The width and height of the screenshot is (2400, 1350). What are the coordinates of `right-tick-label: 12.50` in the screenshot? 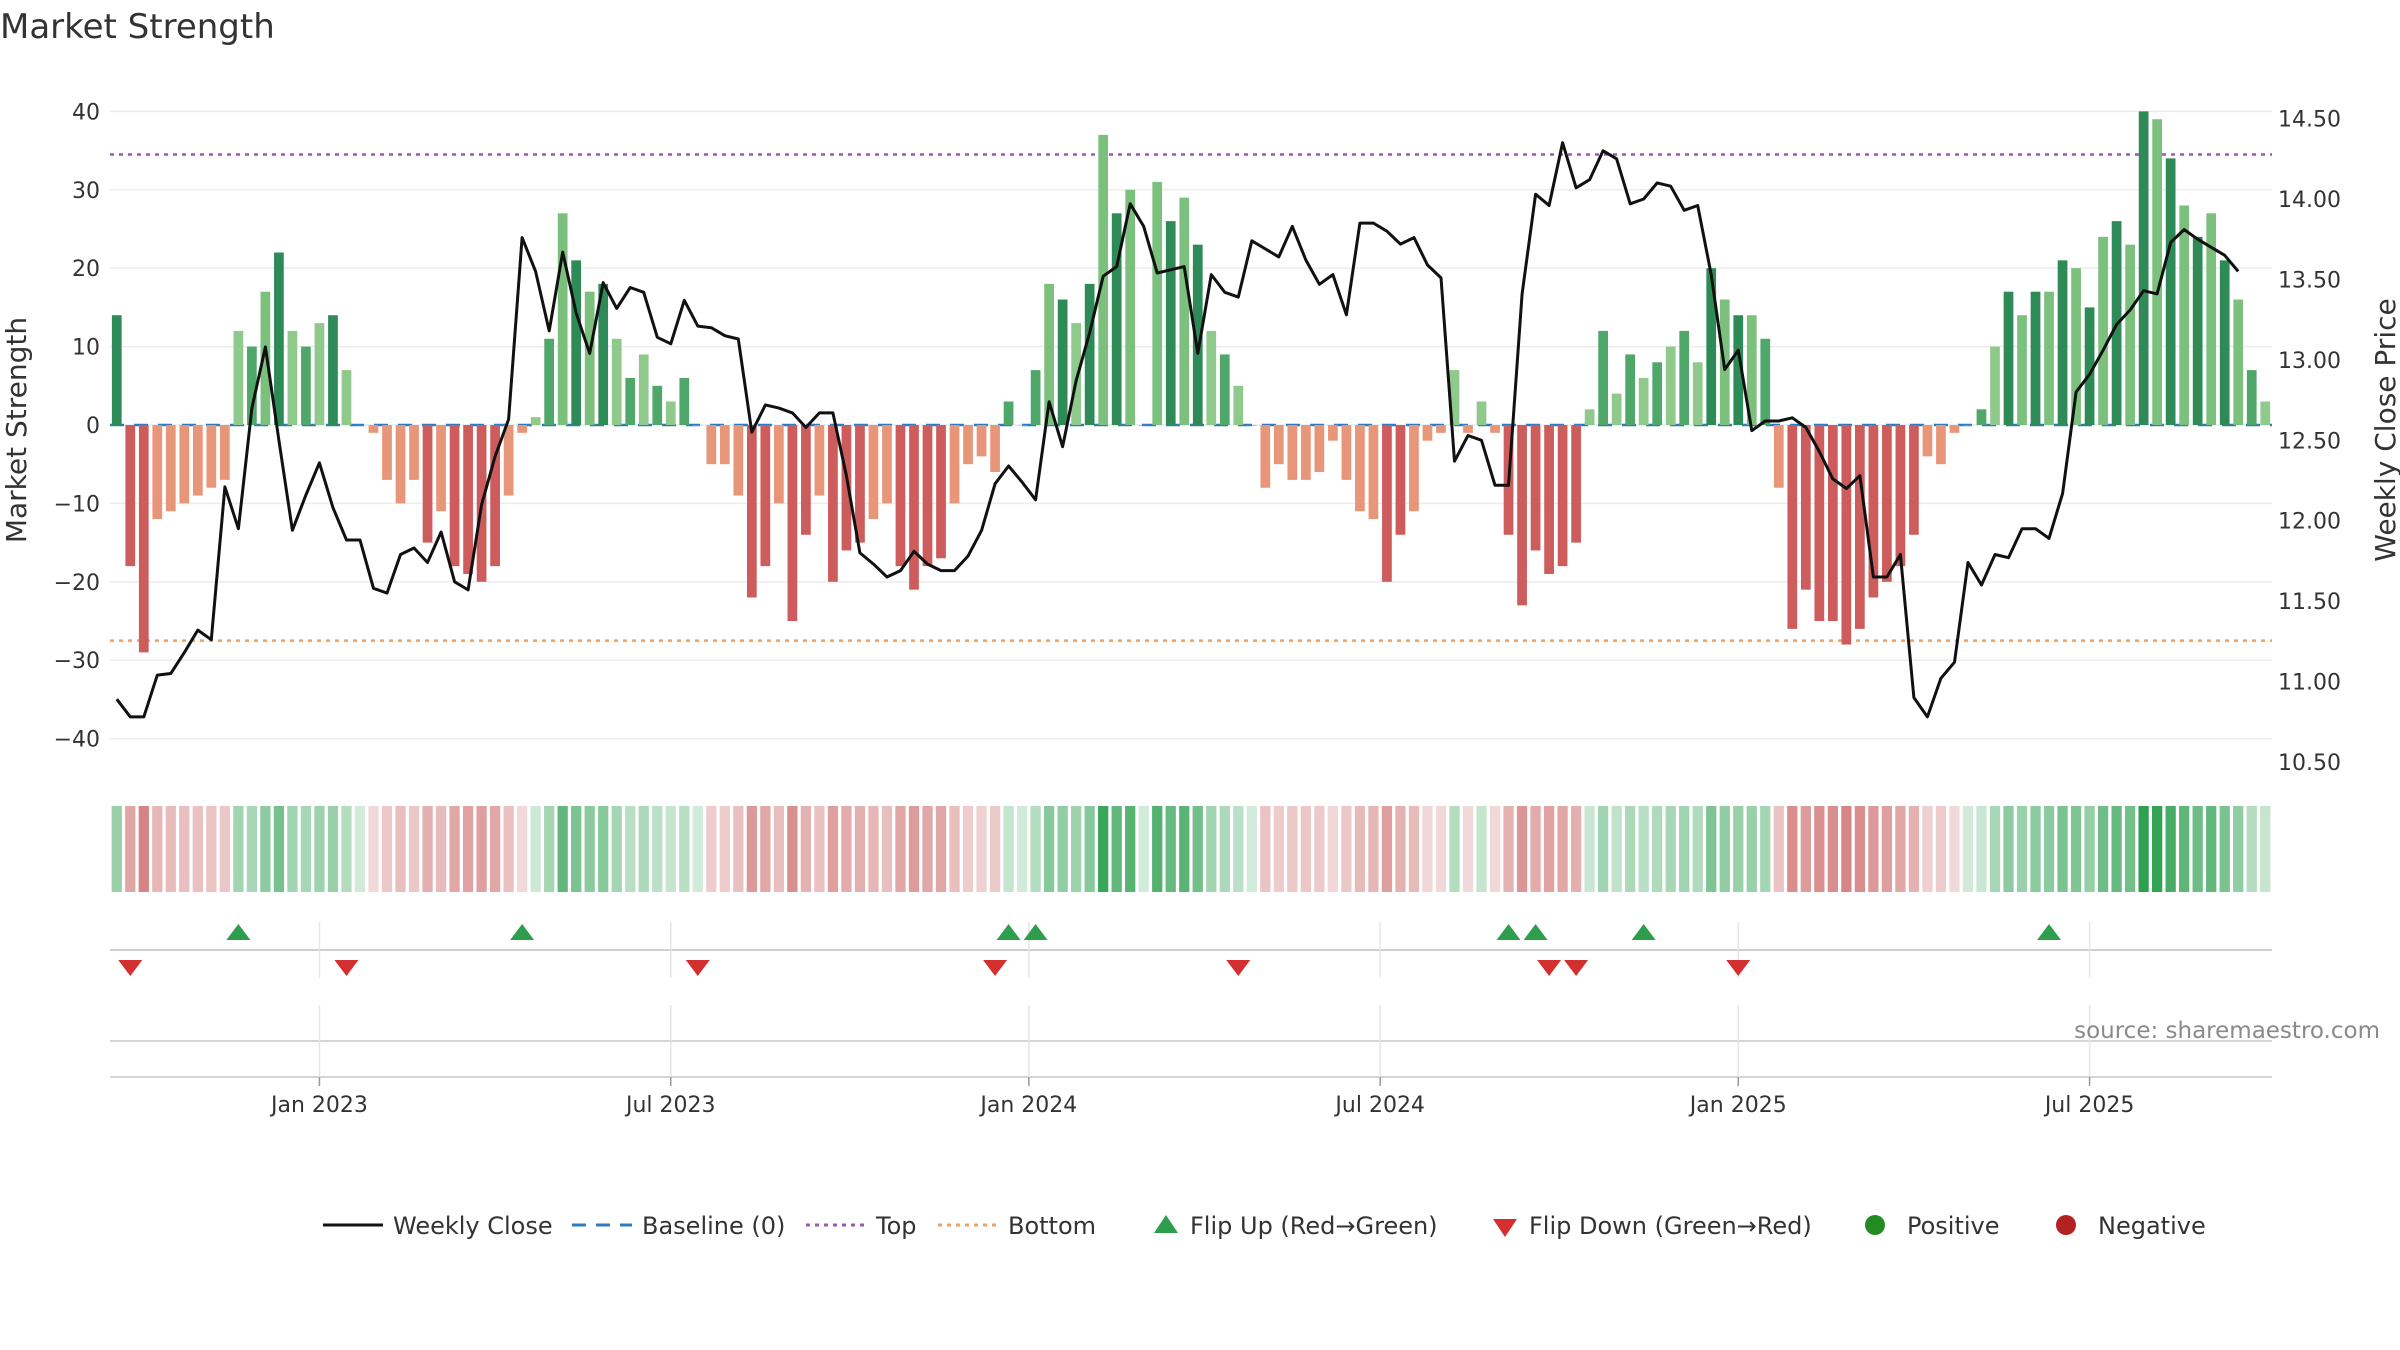 It's located at (2309, 441).